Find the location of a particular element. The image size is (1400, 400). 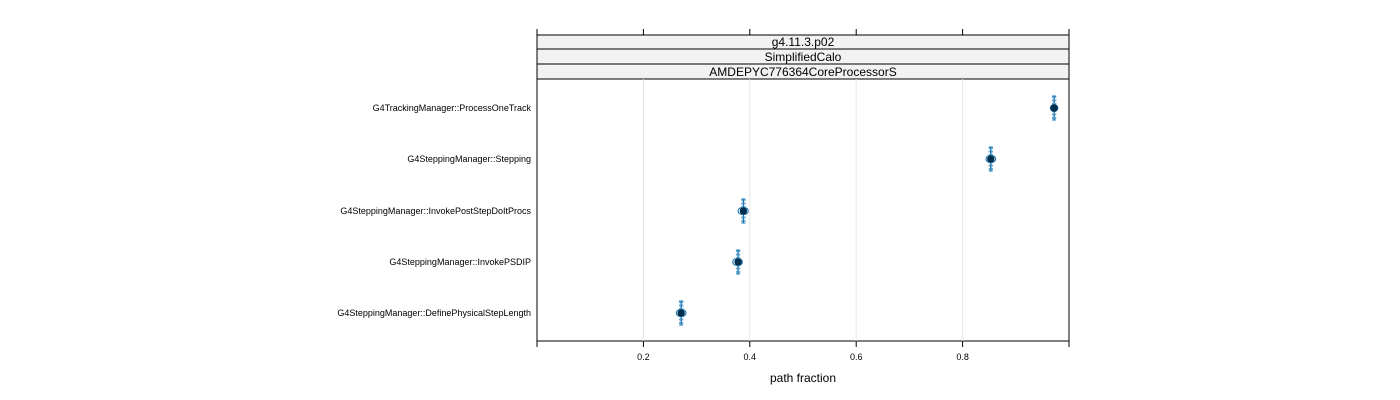

bottom-axis: 0.2 0.4 0.6 0.8 is located at coordinates (803, 351).